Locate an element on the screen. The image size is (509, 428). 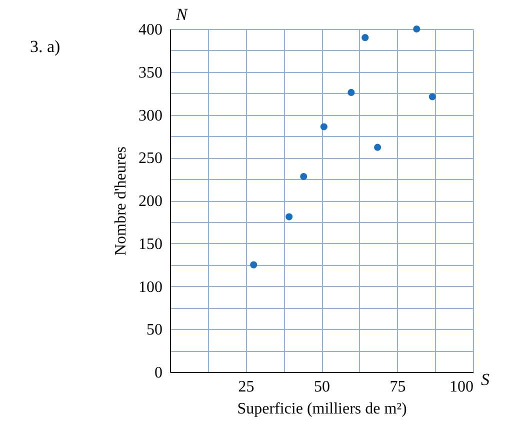
y-tick-label: 400 is located at coordinates (150, 30).